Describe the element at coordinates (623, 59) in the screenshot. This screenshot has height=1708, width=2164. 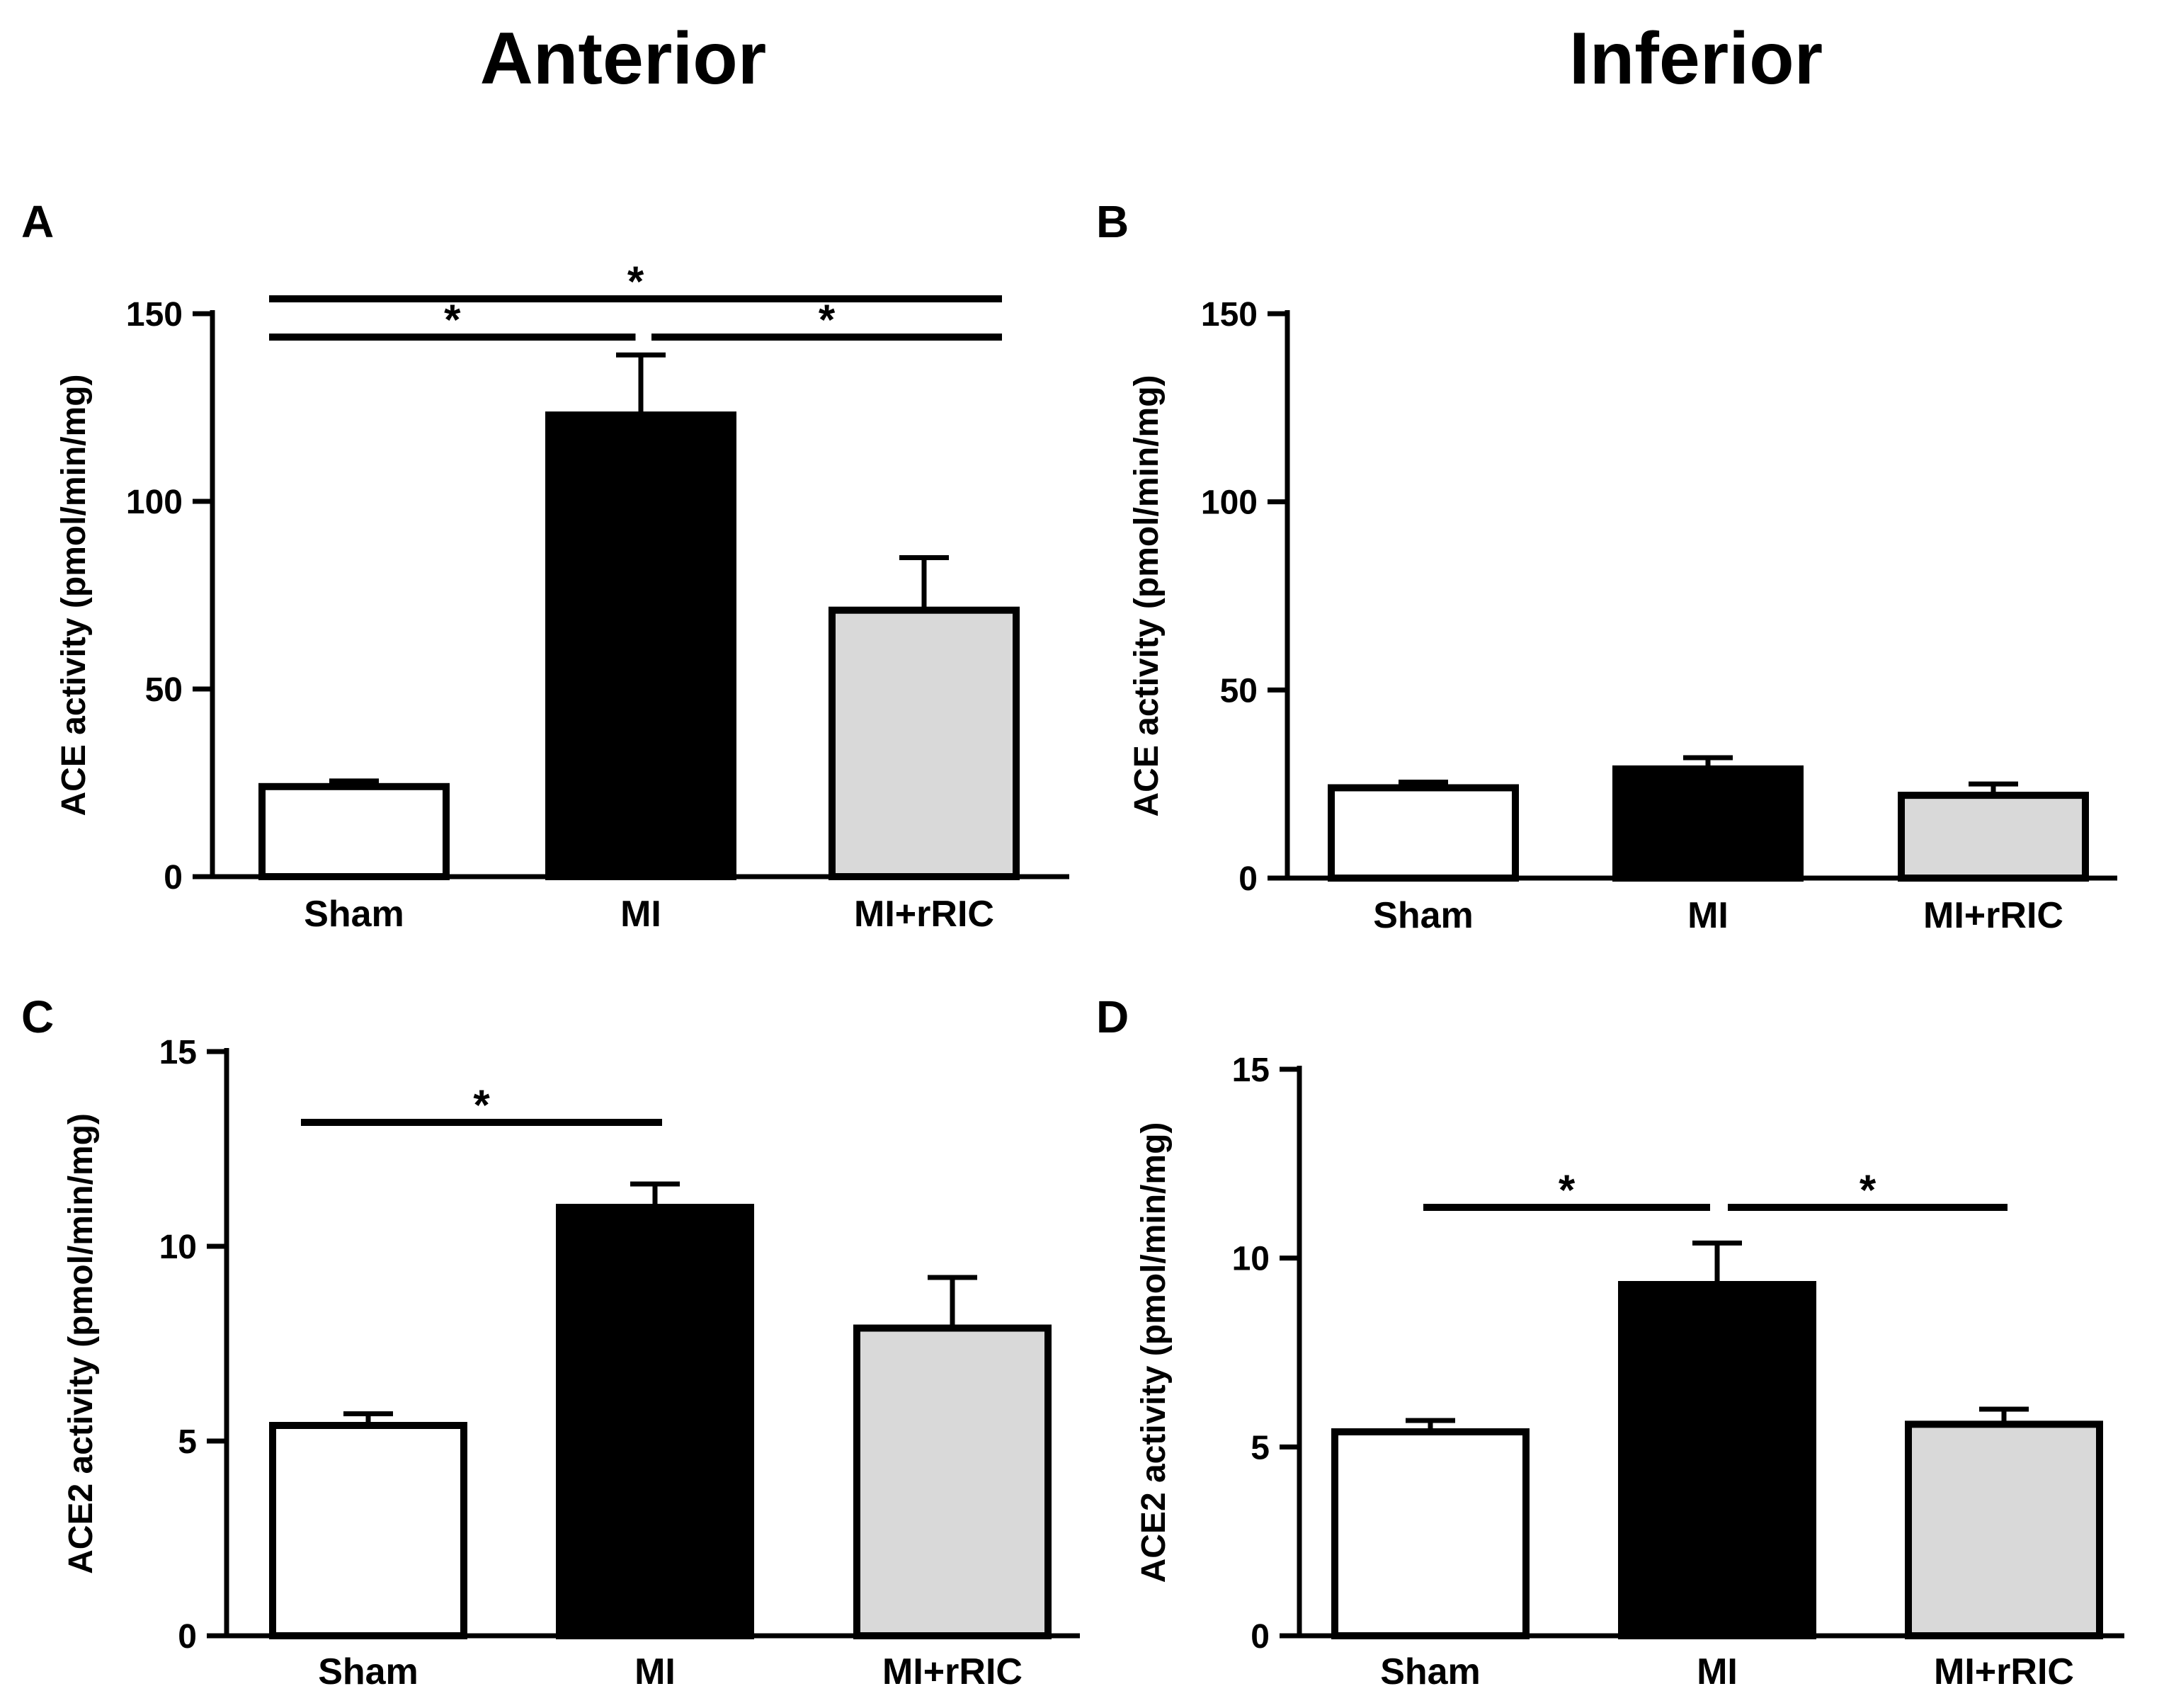
I see `column-title-anterior: Anterior` at that location.